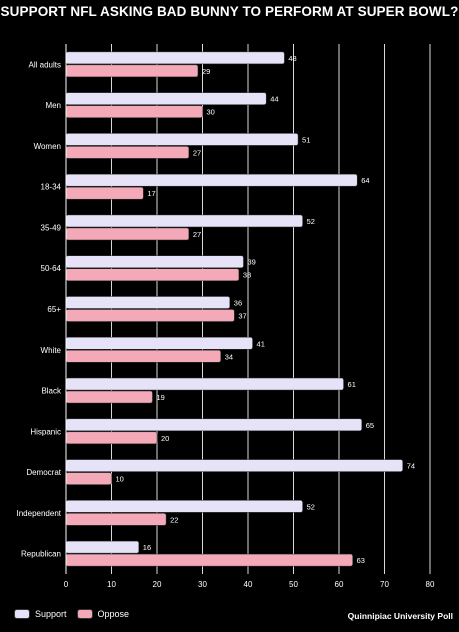  What do you see at coordinates (292, 58) in the screenshot?
I see `value-label-support: 48` at bounding box center [292, 58].